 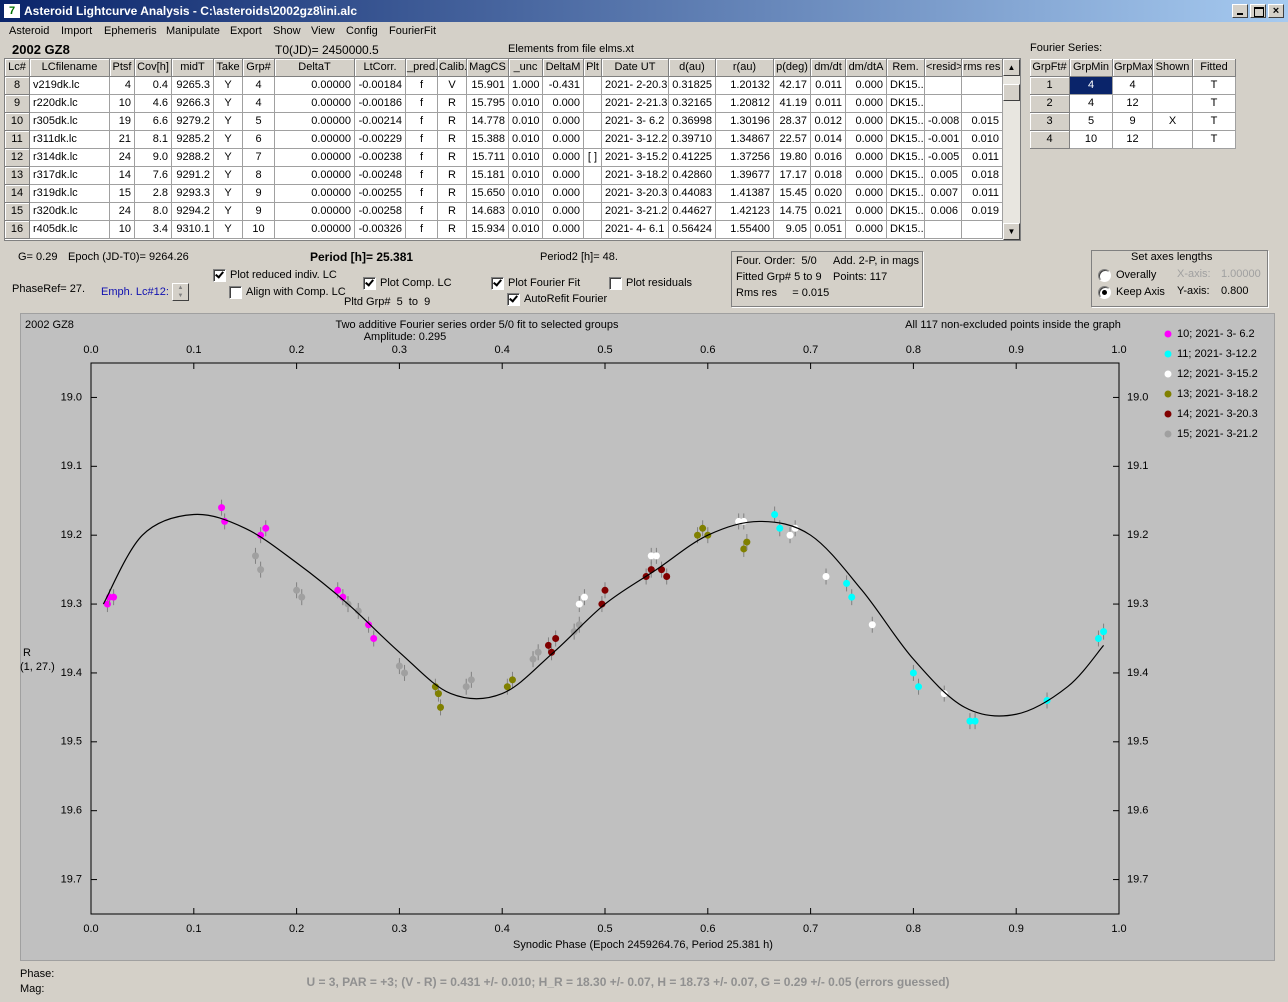 I want to click on row-header: 8, so click(x=17, y=86).